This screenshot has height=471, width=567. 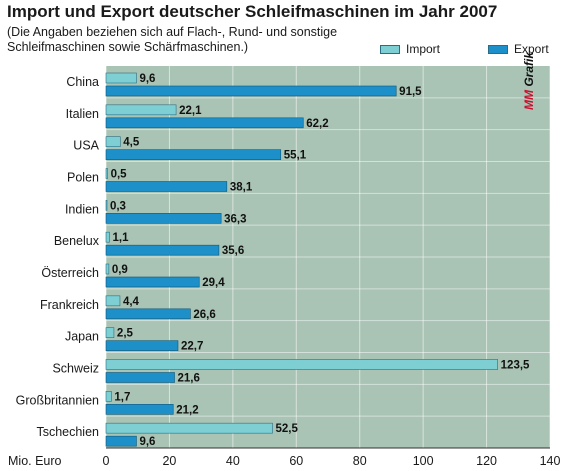 I want to click on legend-export-swatch, so click(x=498, y=50).